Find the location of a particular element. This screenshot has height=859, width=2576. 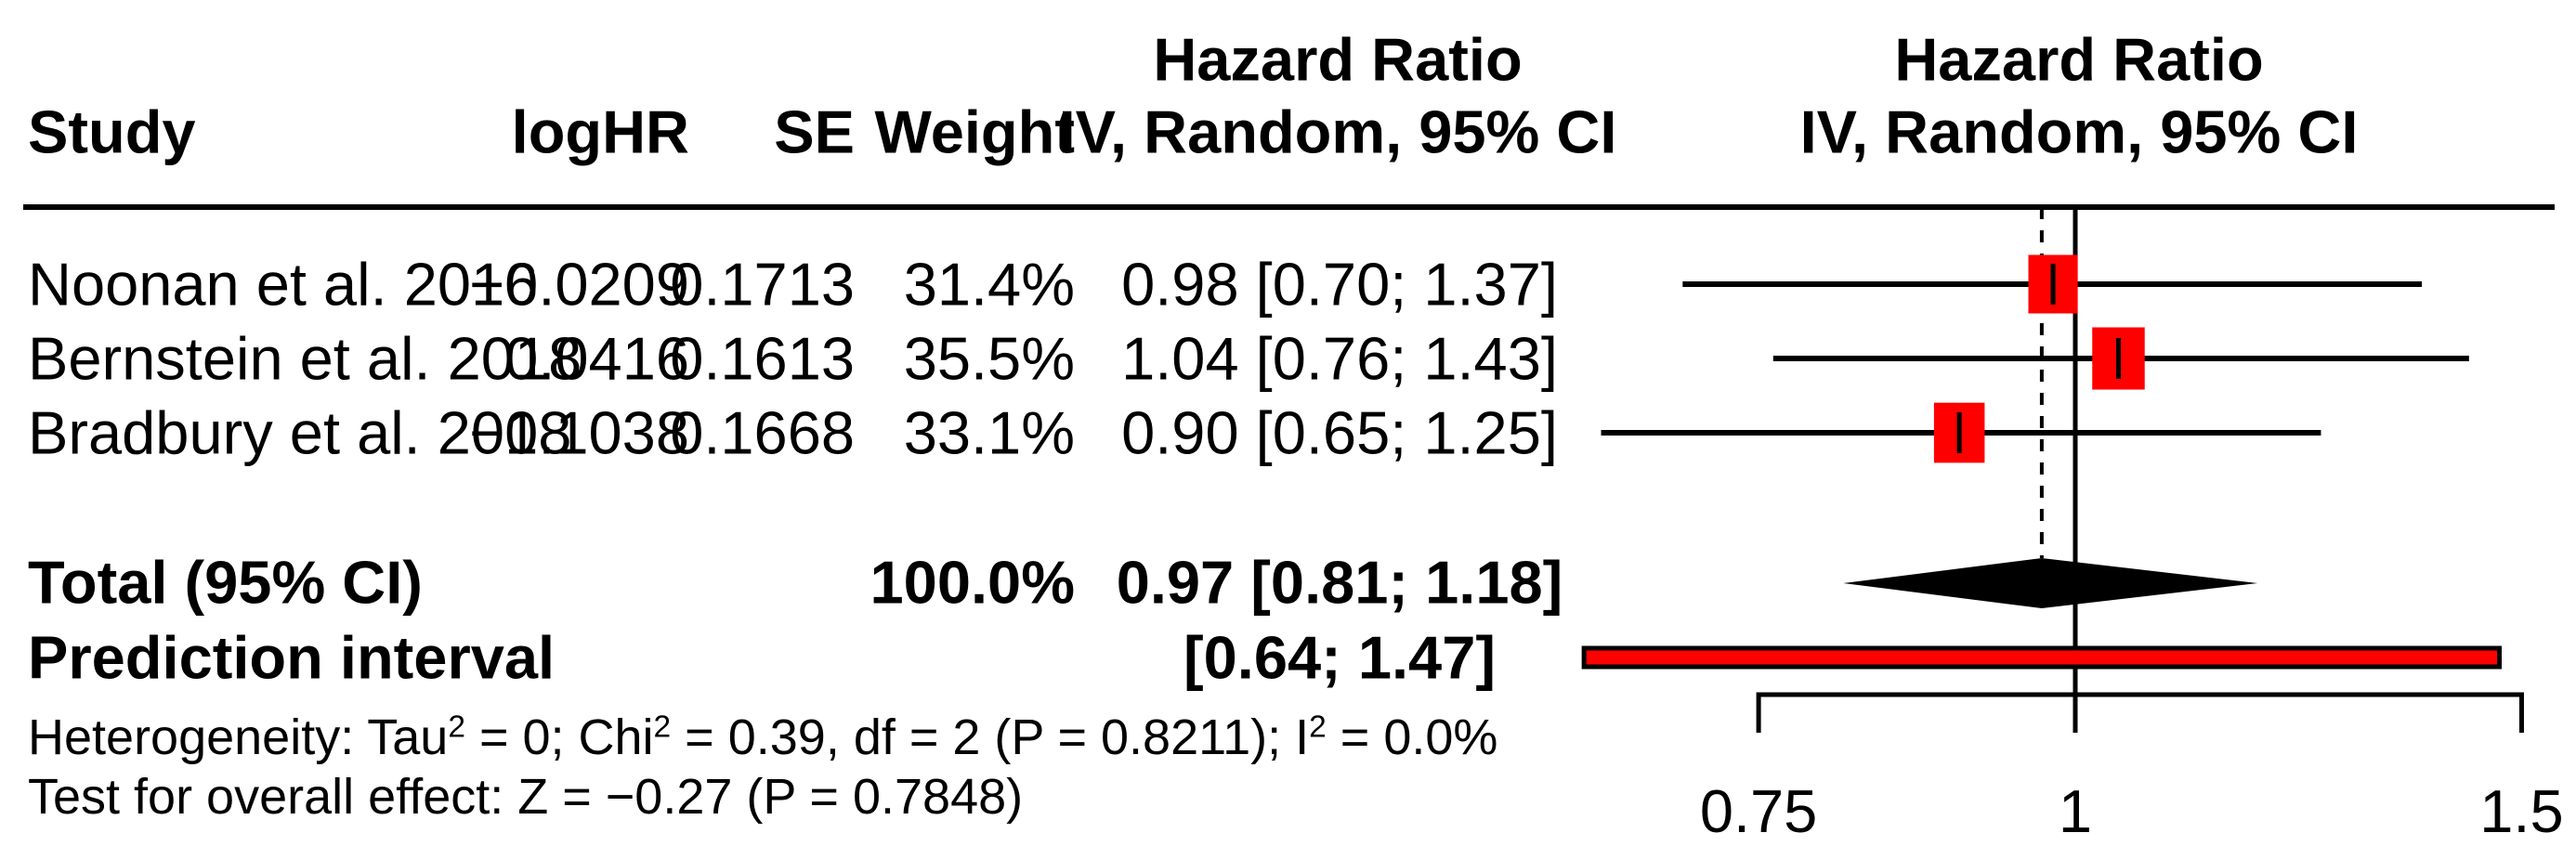

study-loghr: 0.0416 is located at coordinates (596, 358).